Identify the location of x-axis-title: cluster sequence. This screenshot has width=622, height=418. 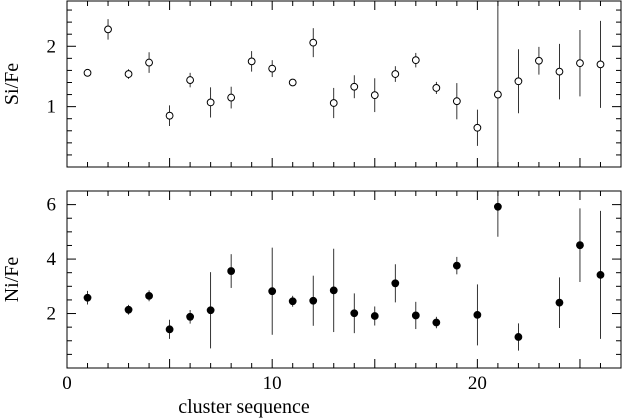
(244, 407).